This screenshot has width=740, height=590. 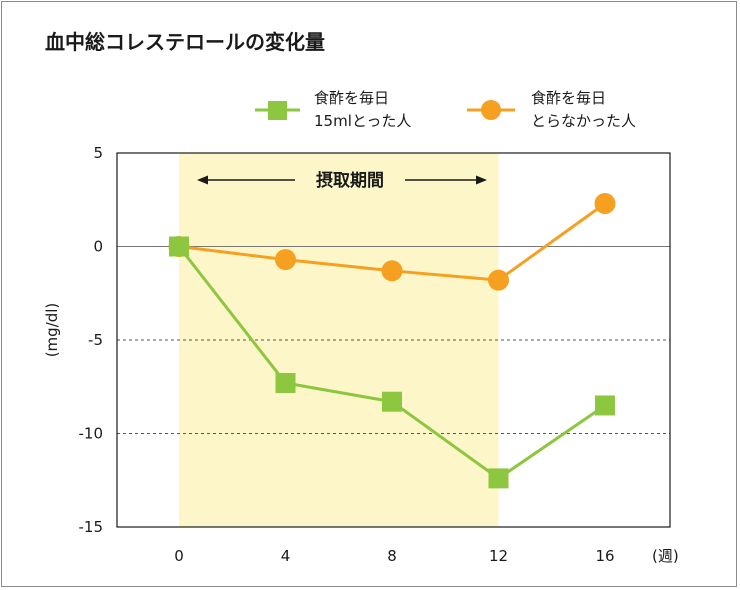 What do you see at coordinates (179, 556) in the screenshot?
I see `x-tick-label: 0` at bounding box center [179, 556].